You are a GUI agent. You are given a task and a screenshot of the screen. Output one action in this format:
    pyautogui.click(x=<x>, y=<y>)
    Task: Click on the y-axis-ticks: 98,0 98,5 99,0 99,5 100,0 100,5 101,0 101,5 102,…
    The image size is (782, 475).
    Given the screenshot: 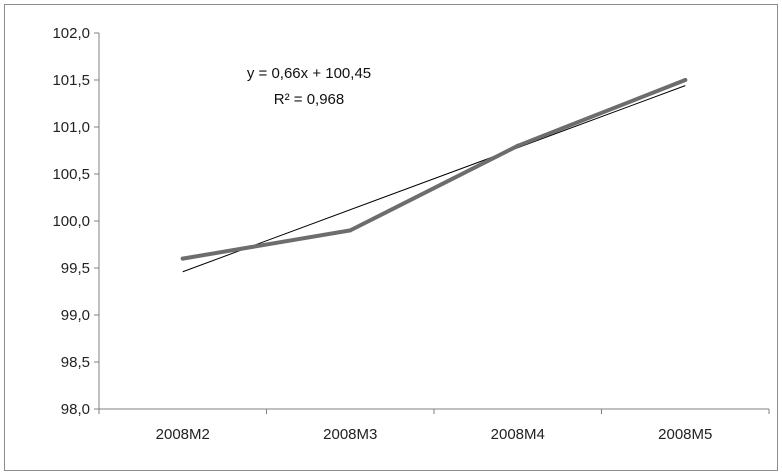 What is the action you would take?
    pyautogui.click(x=75, y=221)
    